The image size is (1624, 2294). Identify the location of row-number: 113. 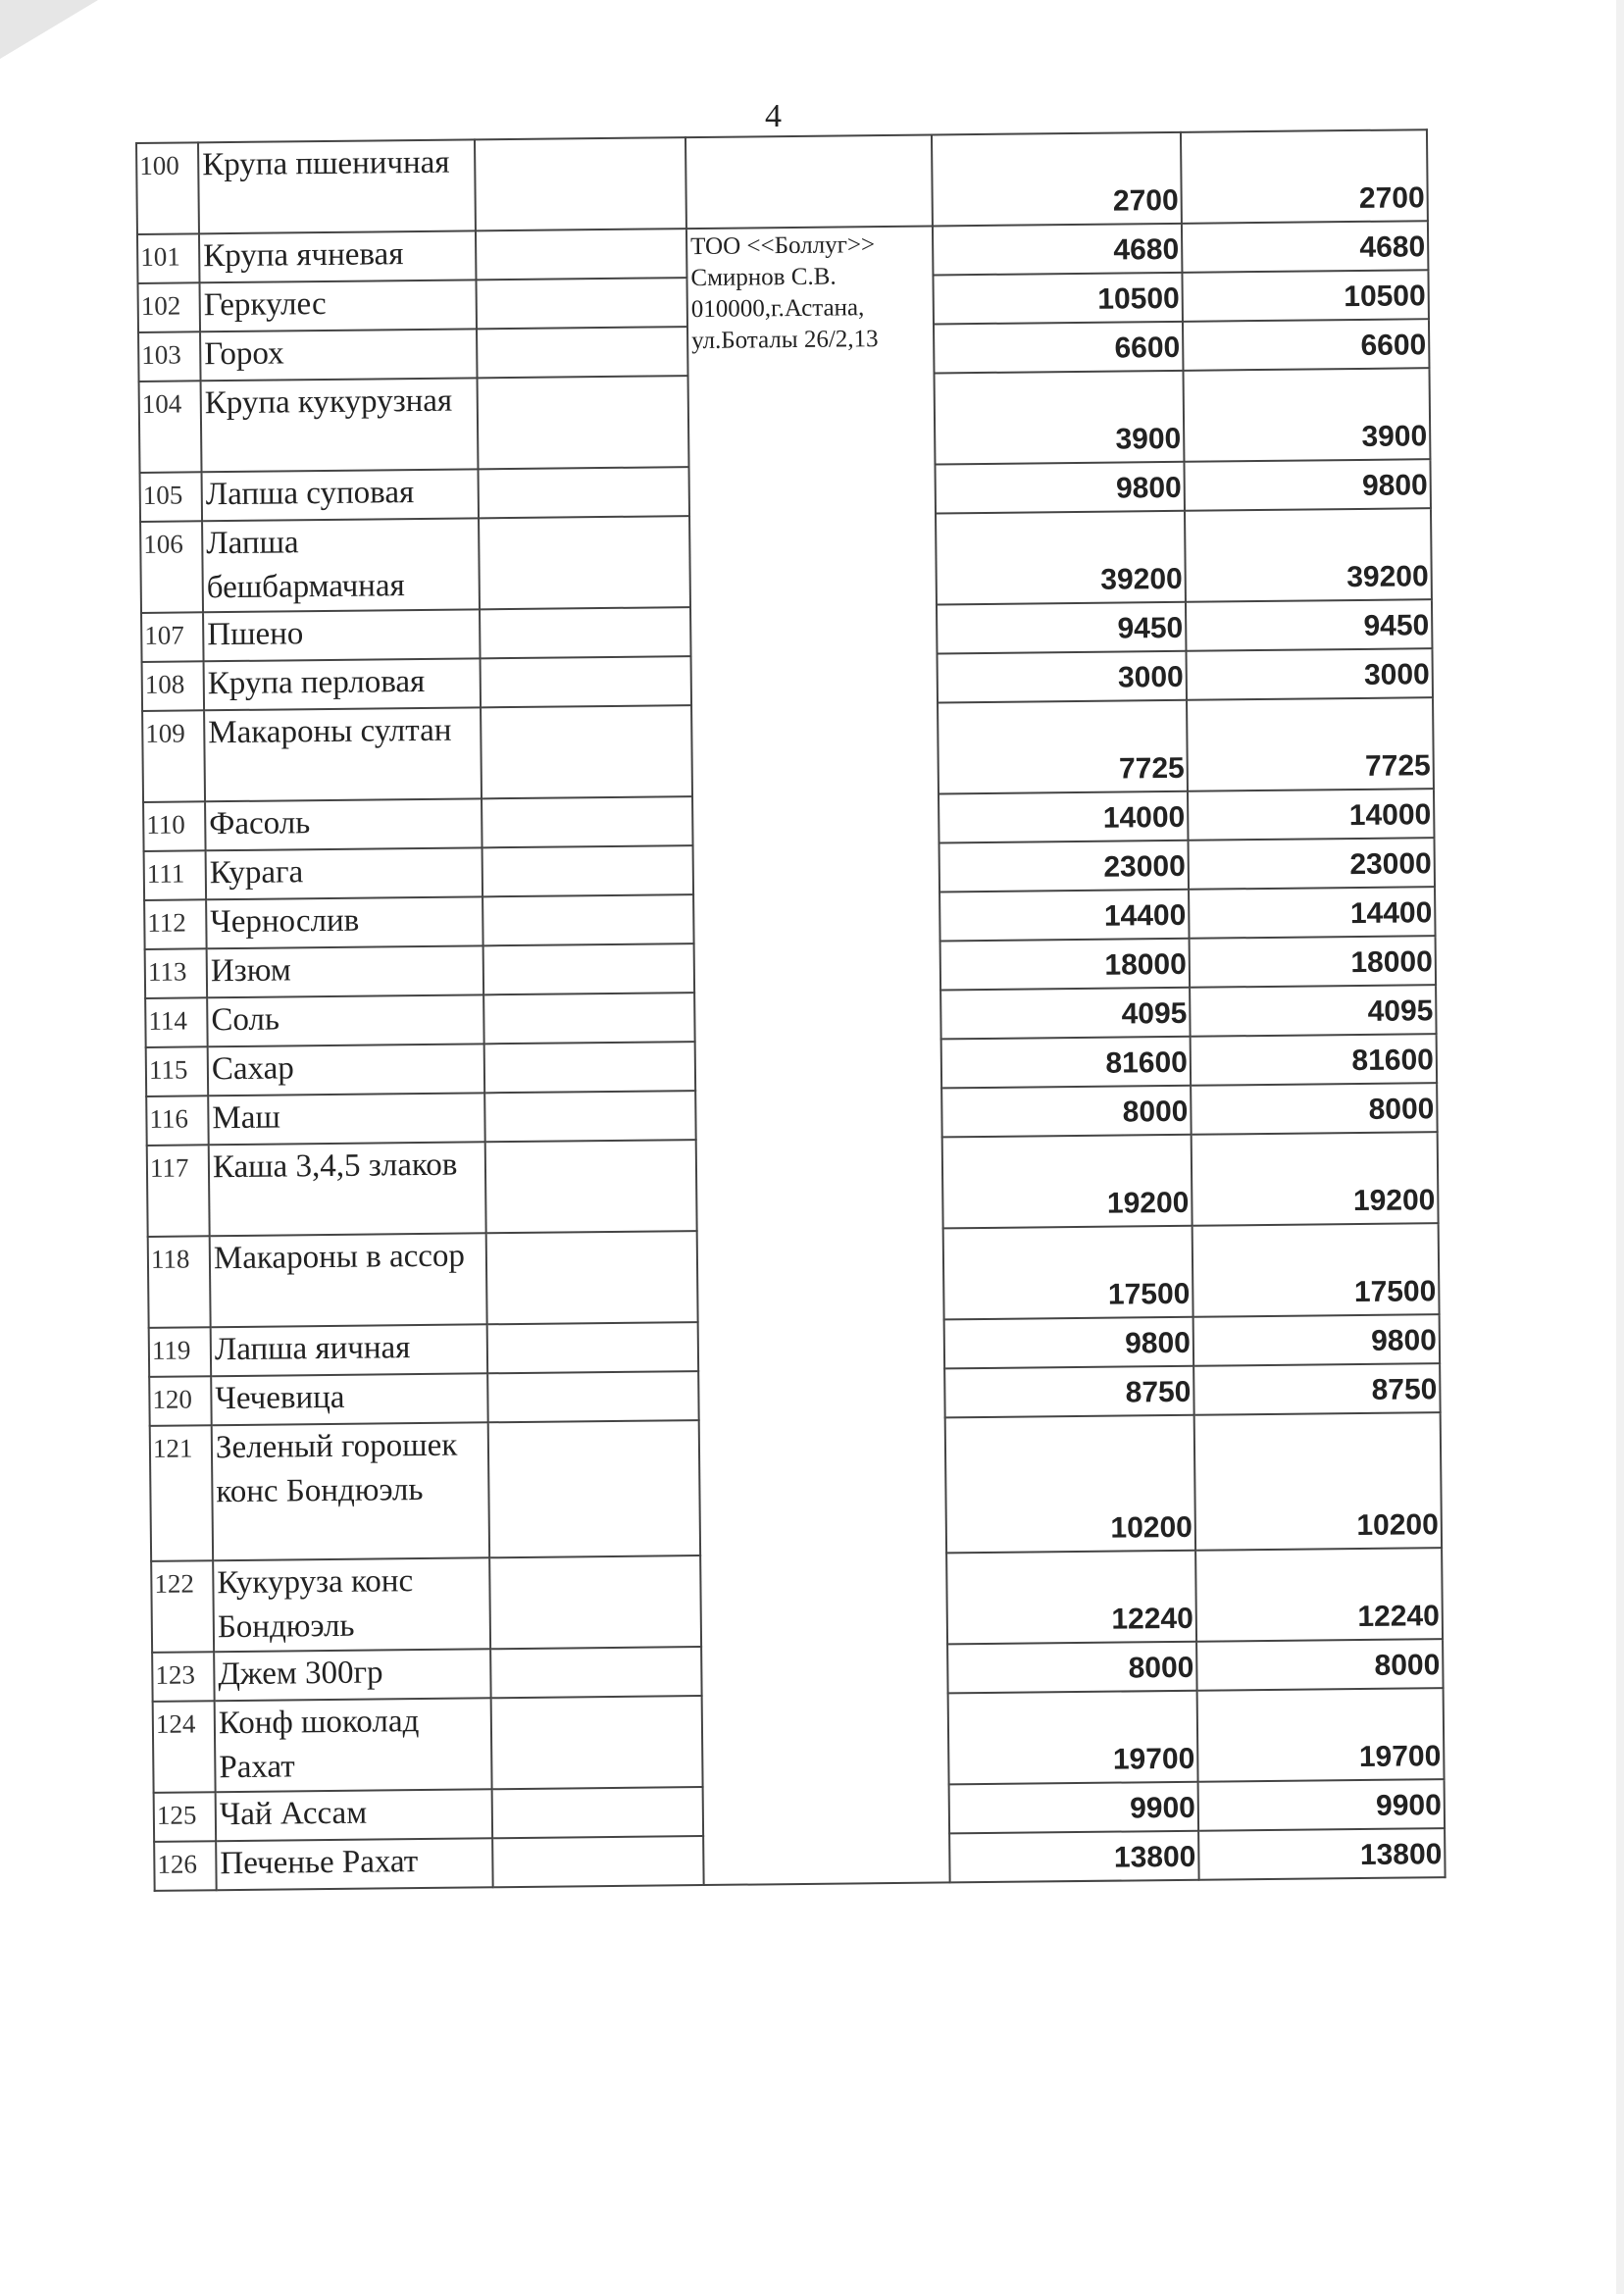
(176, 973).